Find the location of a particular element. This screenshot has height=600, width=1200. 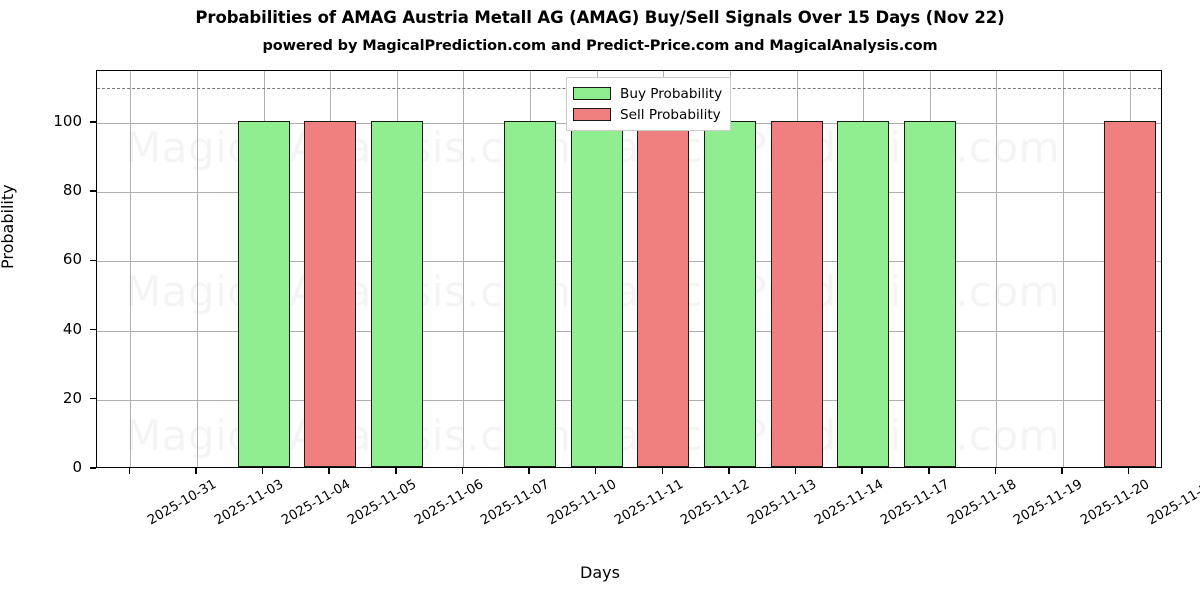

x-tick-label: 2025-10-31 is located at coordinates (182, 503).